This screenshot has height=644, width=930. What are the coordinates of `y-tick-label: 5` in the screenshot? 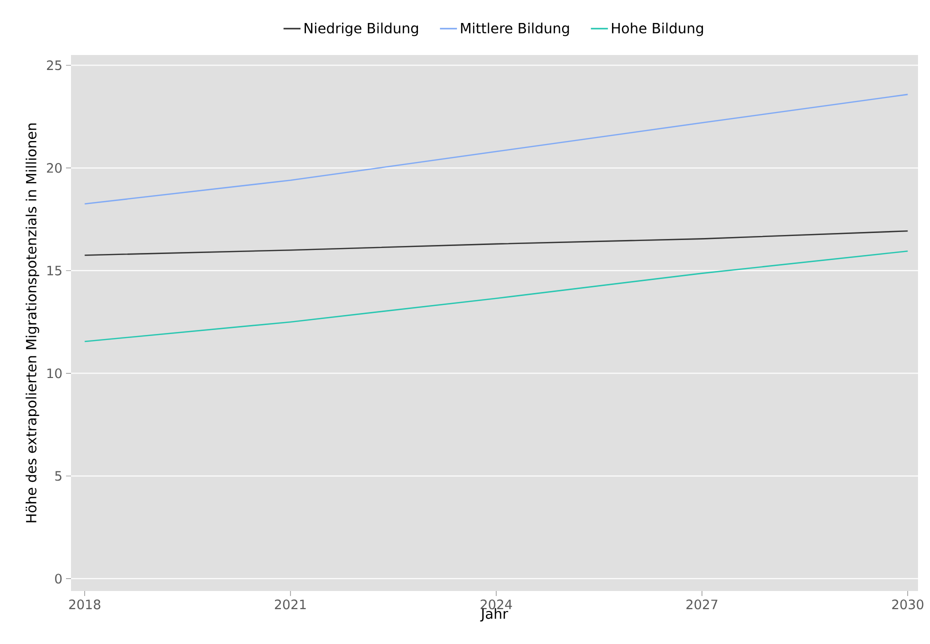 It's located at (58, 476).